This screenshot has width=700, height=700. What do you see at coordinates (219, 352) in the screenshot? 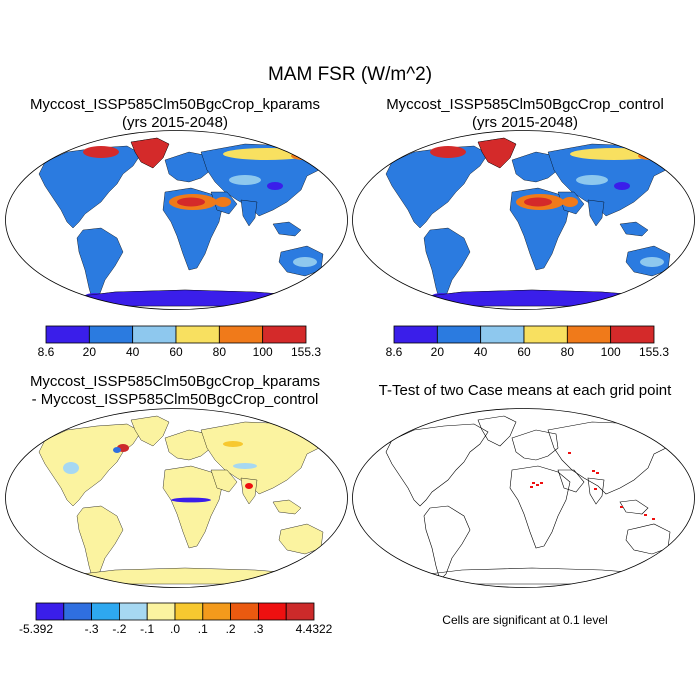
I see `colorbar-label: 80` at bounding box center [219, 352].